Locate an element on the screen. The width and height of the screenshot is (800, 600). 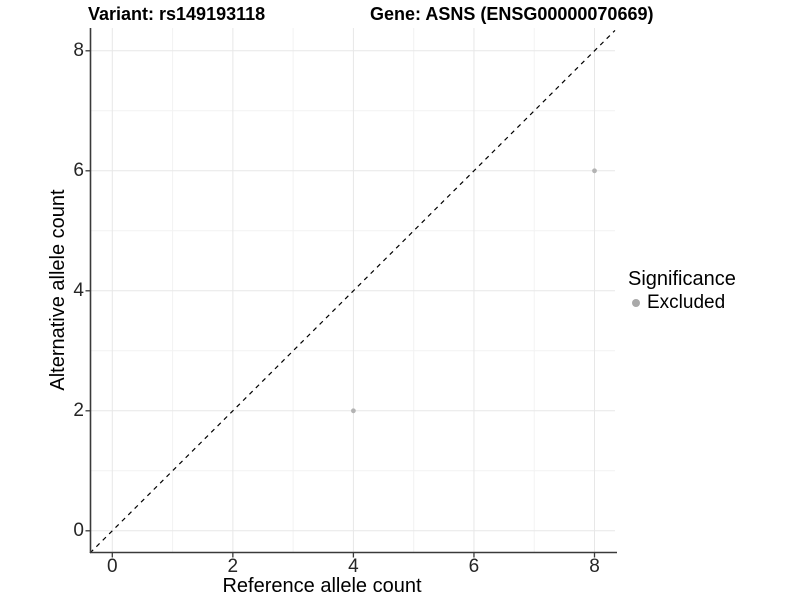
y-axis-title: Alternative allele count is located at coordinates (58, 290).